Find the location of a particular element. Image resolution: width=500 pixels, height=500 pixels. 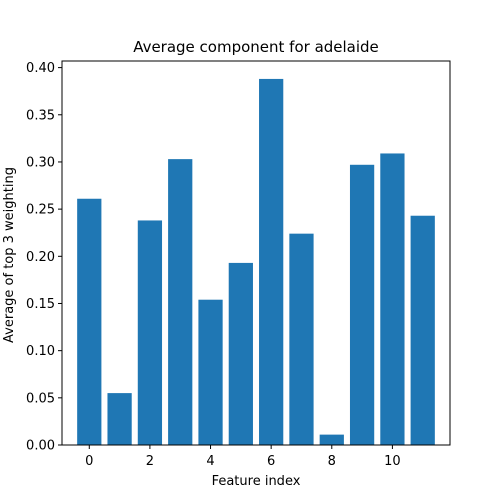

x-tick-label: 2 is located at coordinates (150, 461).